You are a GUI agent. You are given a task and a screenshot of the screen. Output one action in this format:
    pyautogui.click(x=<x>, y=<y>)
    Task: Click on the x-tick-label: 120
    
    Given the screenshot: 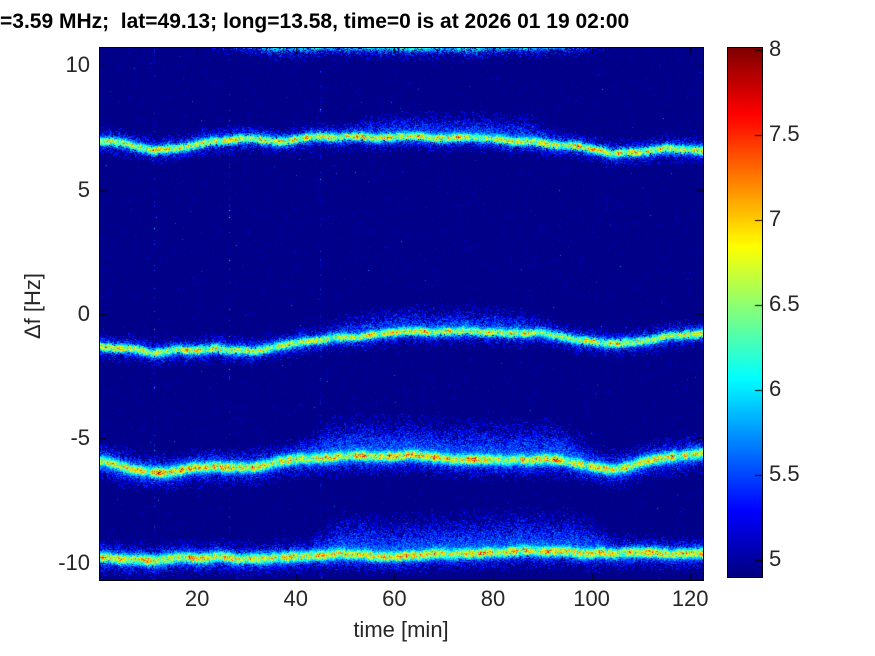 What is the action you would take?
    pyautogui.click(x=690, y=598)
    